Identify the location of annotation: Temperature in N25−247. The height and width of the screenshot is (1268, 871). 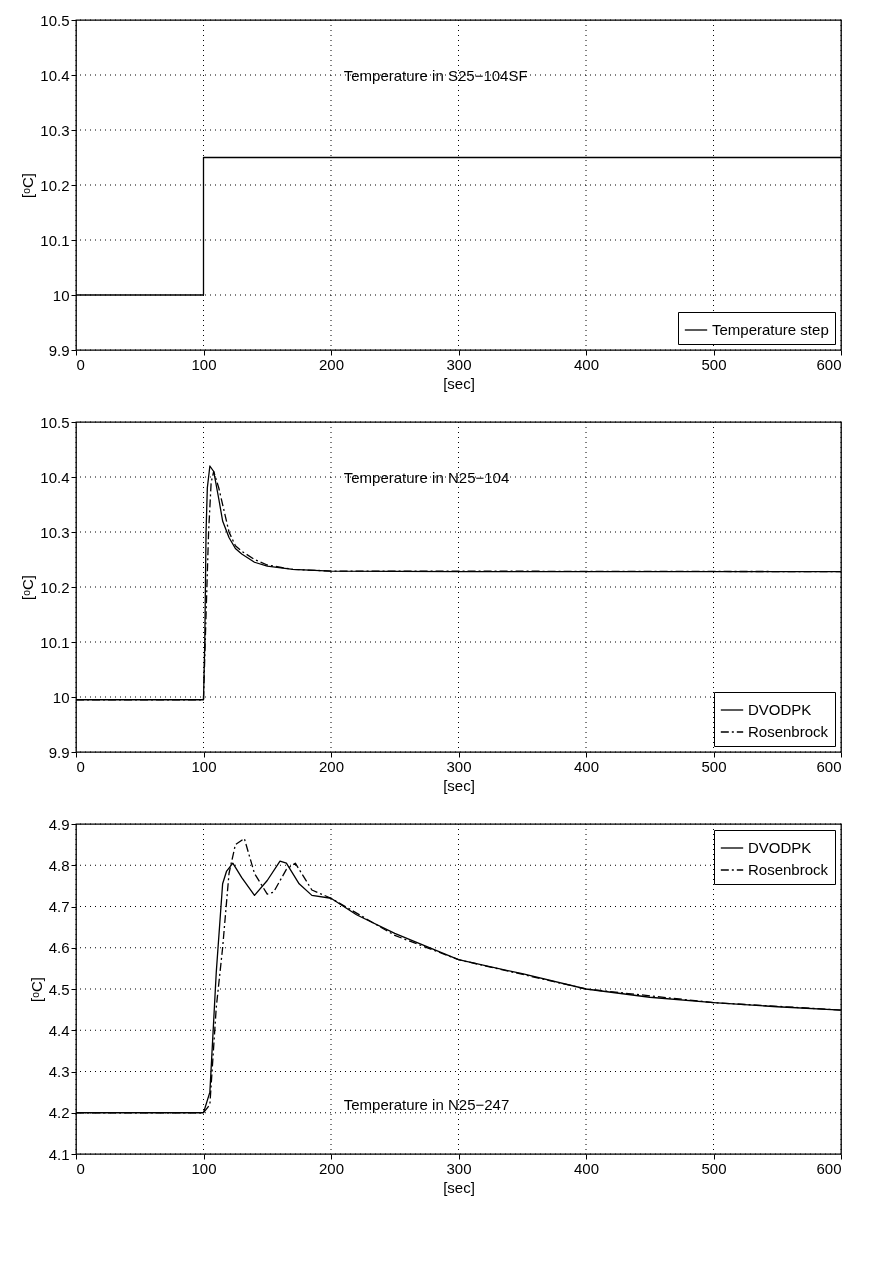
(426, 1104).